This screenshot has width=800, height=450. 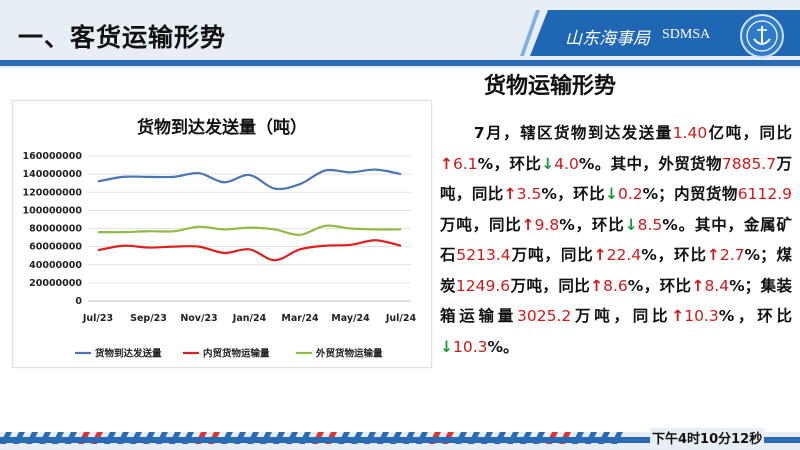 What do you see at coordinates (350, 318) in the screenshot?
I see `x-tick-label: May/24` at bounding box center [350, 318].